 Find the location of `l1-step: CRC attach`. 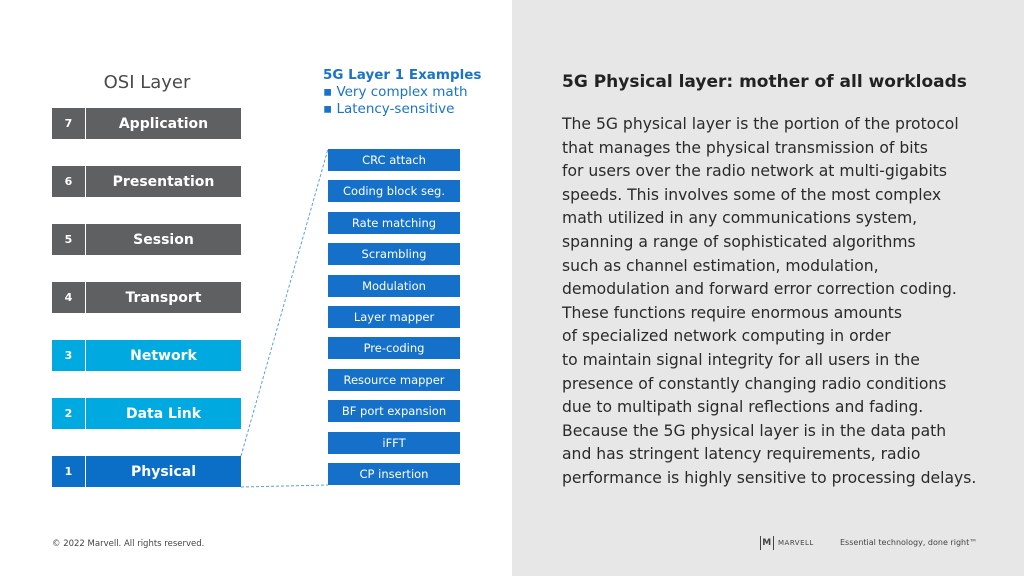

l1-step: CRC attach is located at coordinates (394, 160).